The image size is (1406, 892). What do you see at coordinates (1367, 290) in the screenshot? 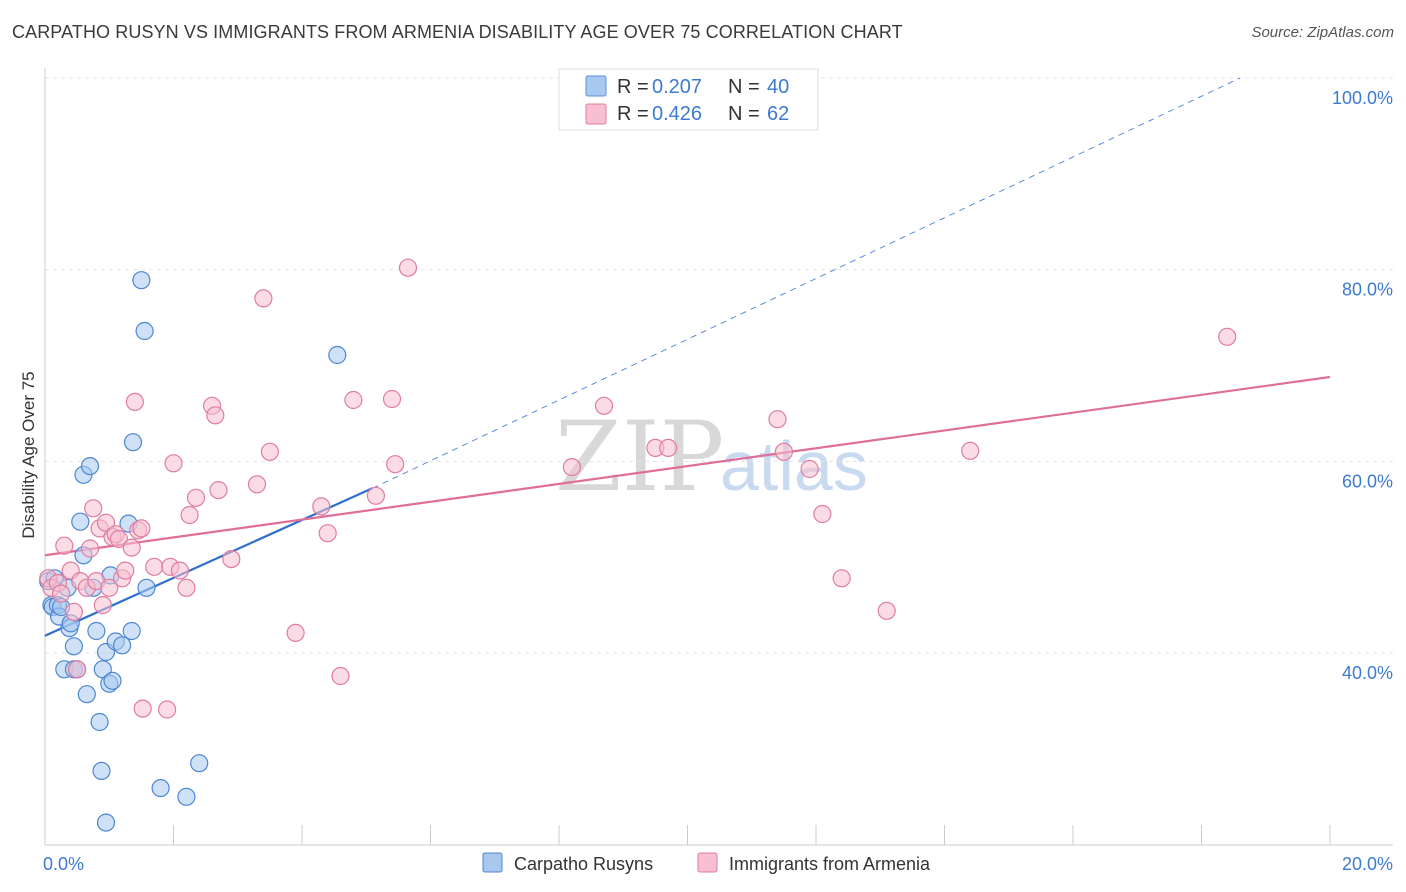
I see `y-tick-label: 80.0%` at bounding box center [1367, 290].